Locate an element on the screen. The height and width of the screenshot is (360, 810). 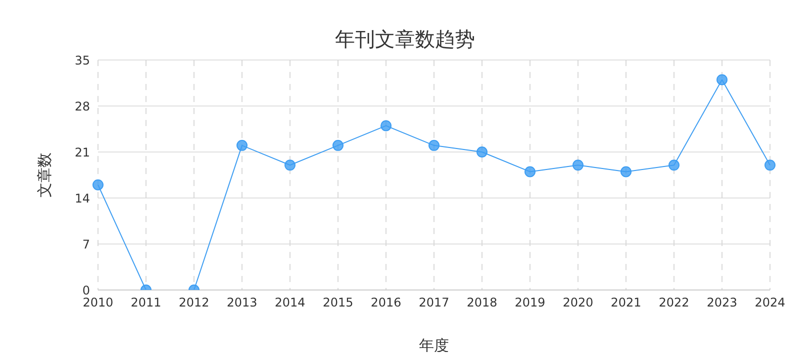
x-tick-label: 2024 is located at coordinates (770, 303).